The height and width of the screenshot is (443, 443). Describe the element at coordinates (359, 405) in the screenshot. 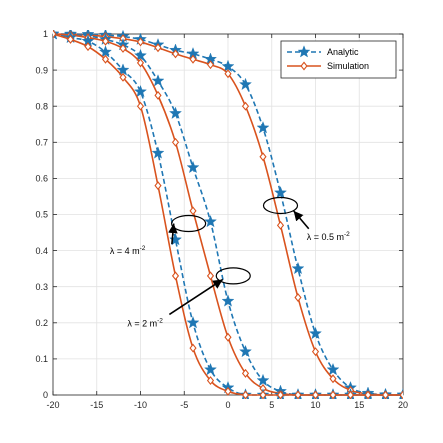

I see `x-tick-label: 15` at that location.